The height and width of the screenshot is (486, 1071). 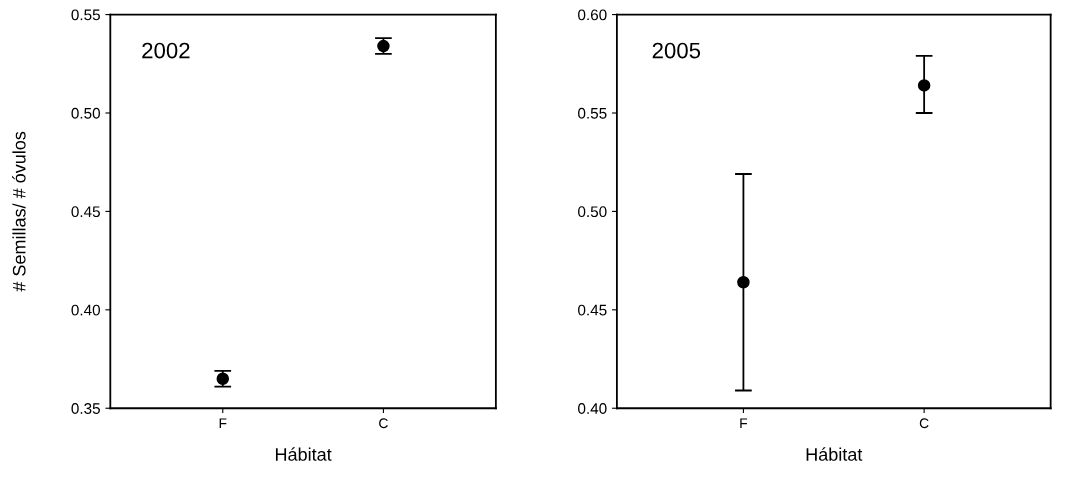 I want to click on y-axis-title: # Semillas/ # óvulos, so click(x=19, y=211).